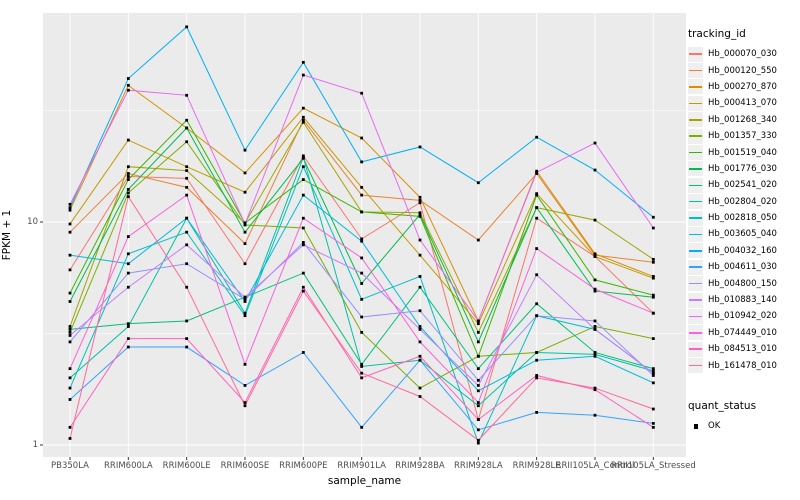 The image size is (800, 500). Describe the element at coordinates (70, 466) in the screenshot. I see `x-tick-label: PB350LA` at that location.